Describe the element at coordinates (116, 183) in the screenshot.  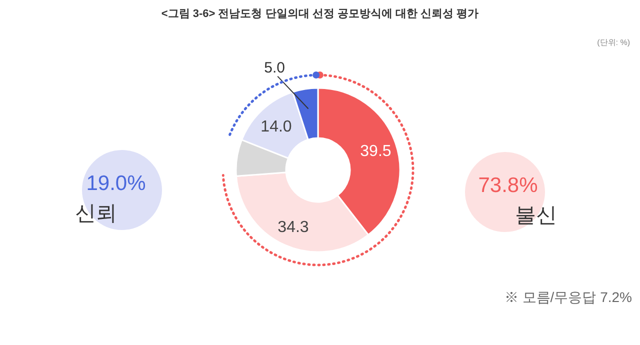
I see `text: 19.0%` at that location.